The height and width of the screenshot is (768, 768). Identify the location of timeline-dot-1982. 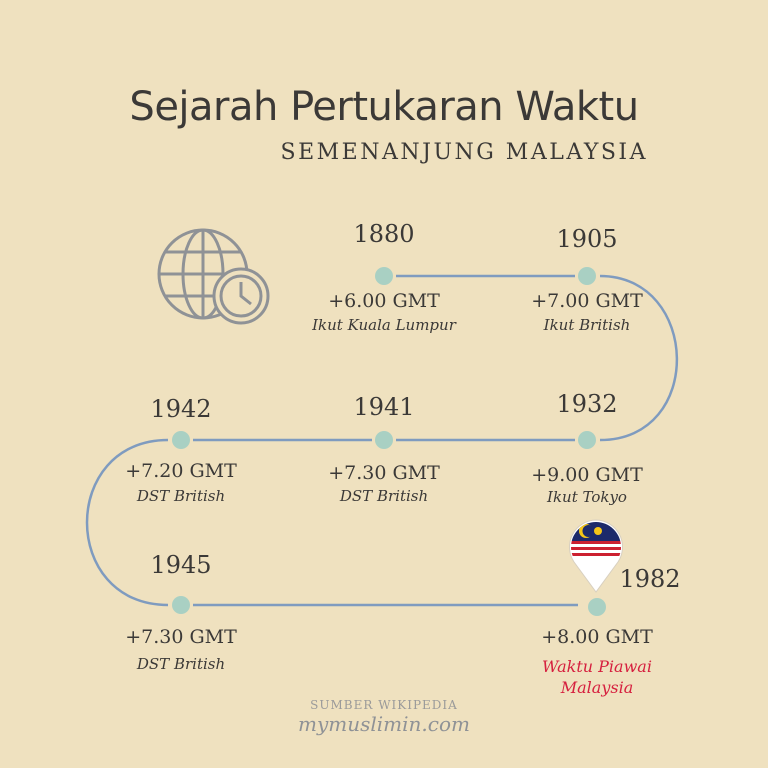
(597, 607).